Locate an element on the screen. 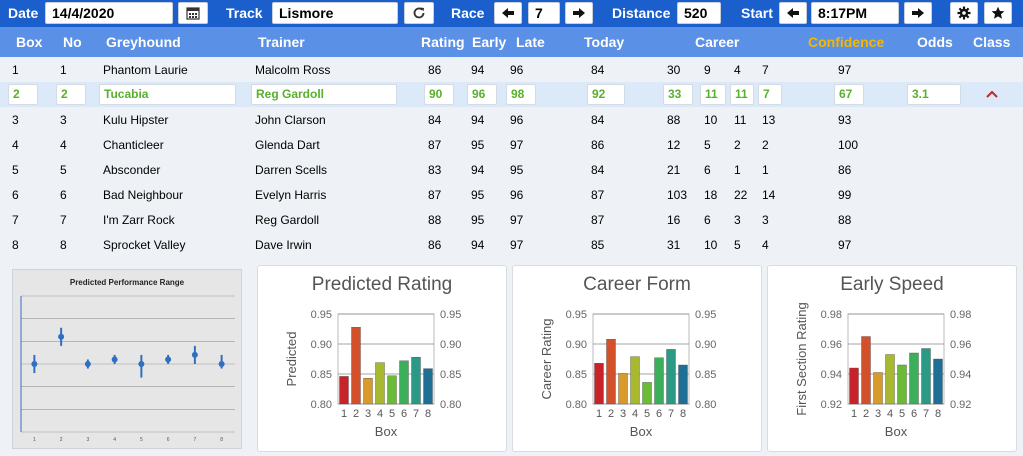 This screenshot has width=1023, height=456. col-box: Box is located at coordinates (29, 42).